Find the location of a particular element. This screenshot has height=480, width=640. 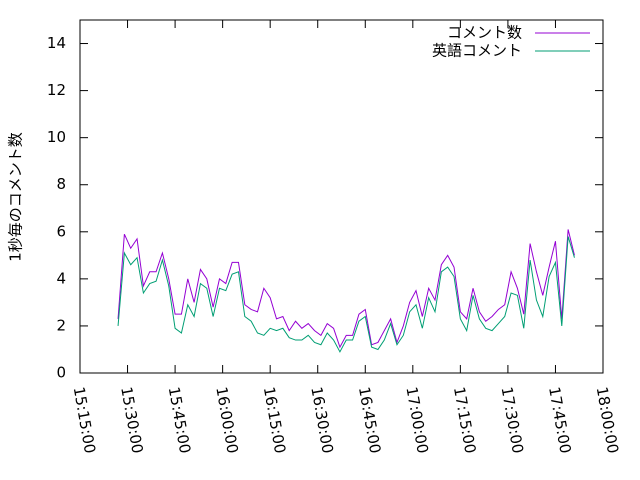

y-tick-label: 12 is located at coordinates (56, 90).